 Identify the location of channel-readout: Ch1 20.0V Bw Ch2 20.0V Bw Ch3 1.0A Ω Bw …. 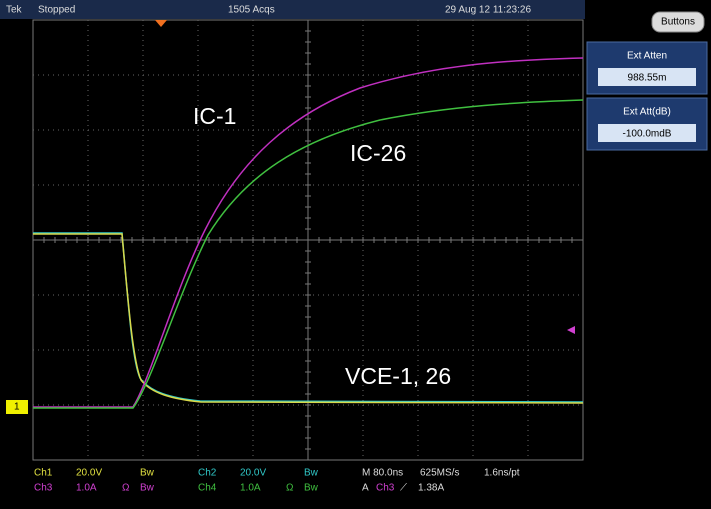
(176, 481).